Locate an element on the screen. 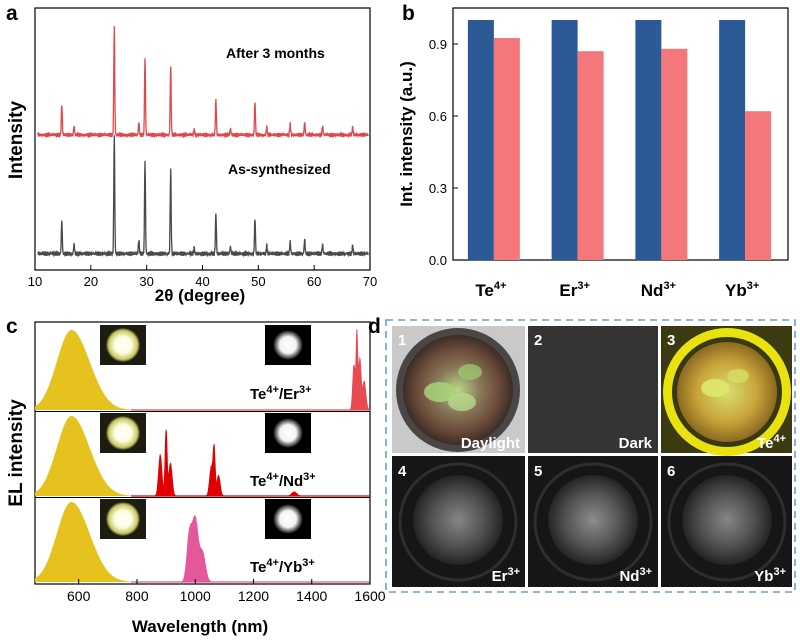 The width and height of the screenshot is (800, 644). photo-6-number: 6 is located at coordinates (671, 471).